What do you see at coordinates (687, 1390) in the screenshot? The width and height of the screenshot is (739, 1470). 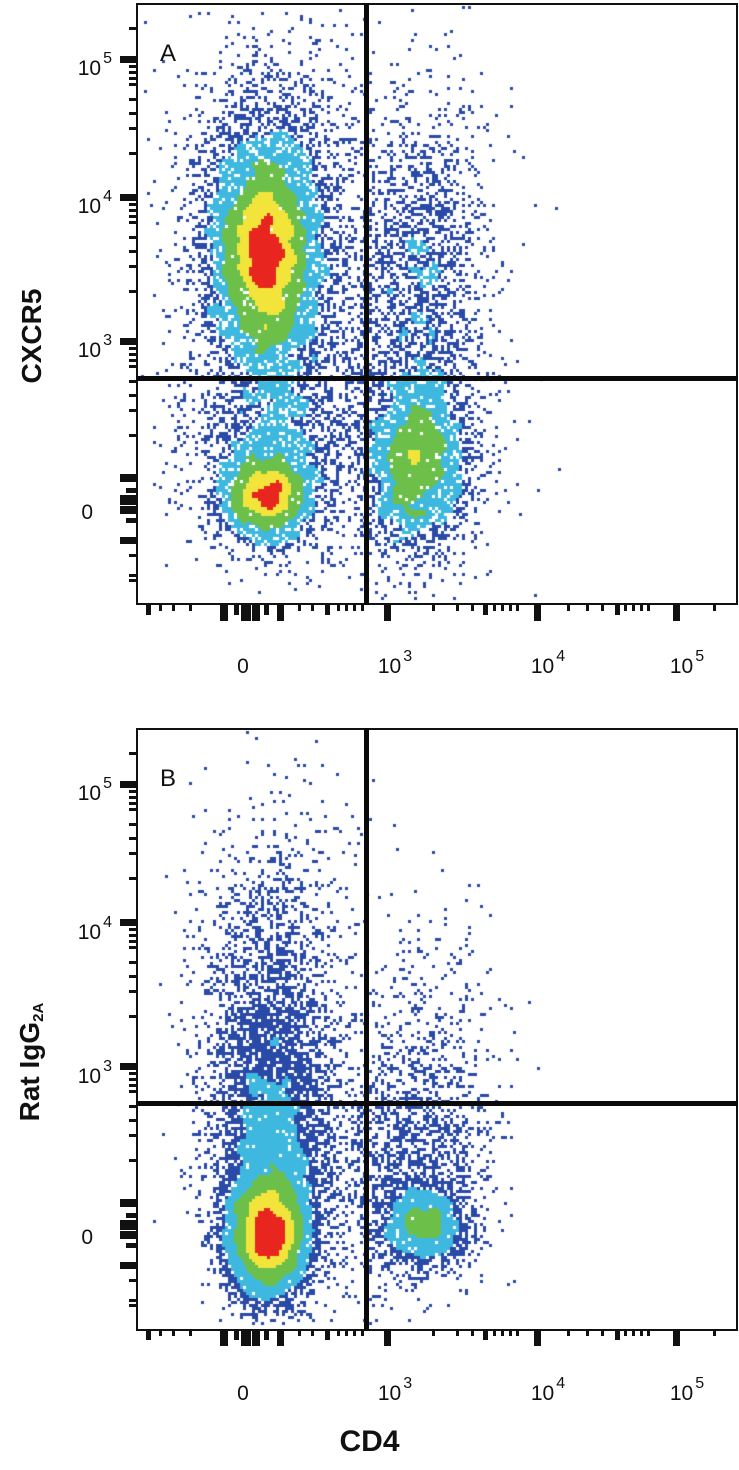 I see `x-tick-label: 10 5` at bounding box center [687, 1390].